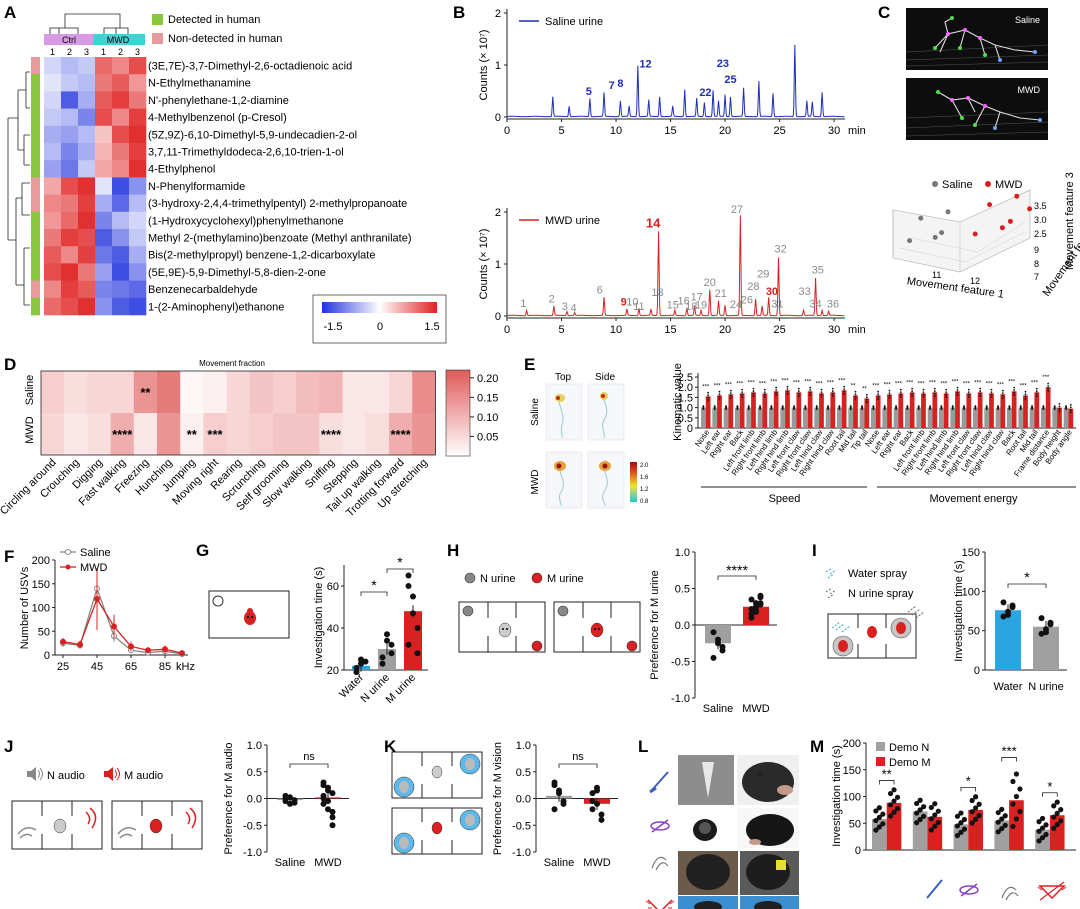 Image resolution: width=1080 pixels, height=909 pixels. What do you see at coordinates (837, 795) in the screenshot?
I see `y-axis-label: Investigation time (s)` at bounding box center [837, 795].